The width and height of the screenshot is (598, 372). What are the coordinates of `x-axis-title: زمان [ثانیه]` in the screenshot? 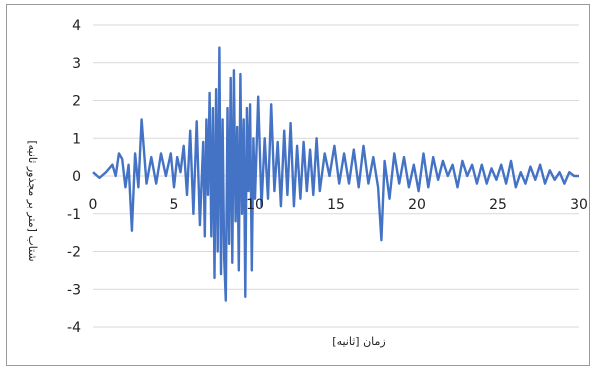 It's located at (358, 341).